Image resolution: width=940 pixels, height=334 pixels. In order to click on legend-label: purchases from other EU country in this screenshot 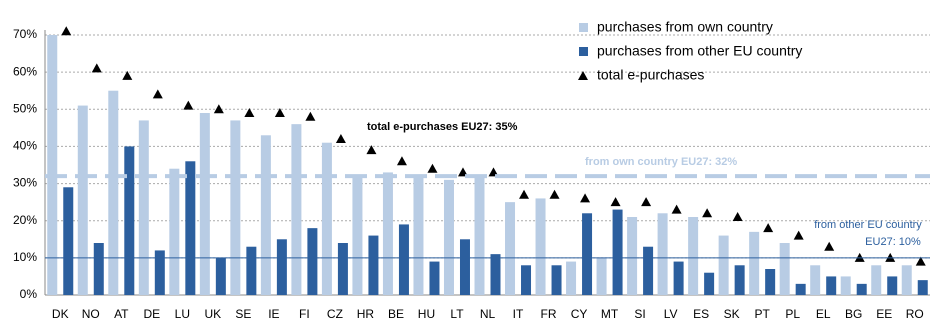, I will do `click(699, 51)`.